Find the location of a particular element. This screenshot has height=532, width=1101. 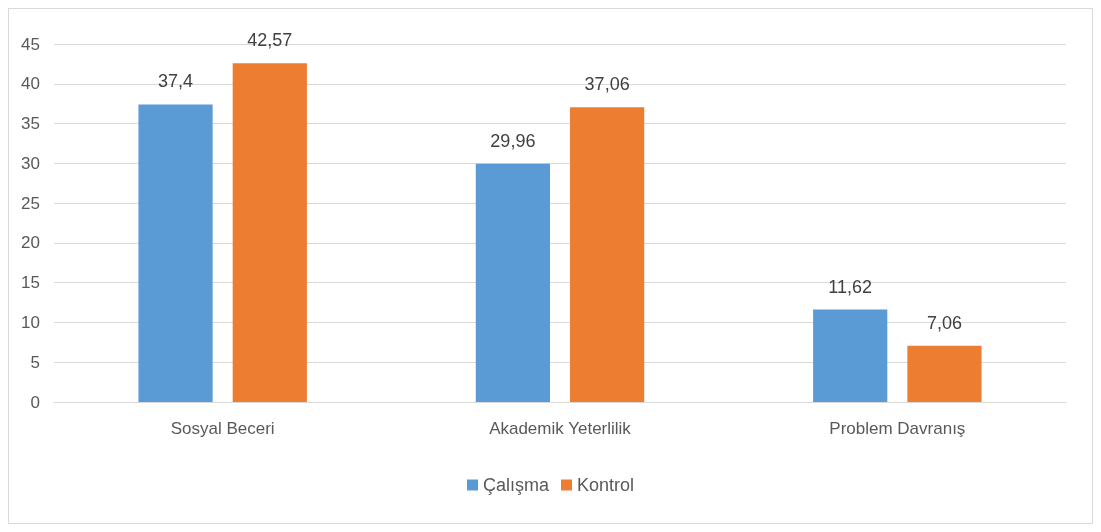

x-tick-label: Akademik Yeterlilik is located at coordinates (560, 428).